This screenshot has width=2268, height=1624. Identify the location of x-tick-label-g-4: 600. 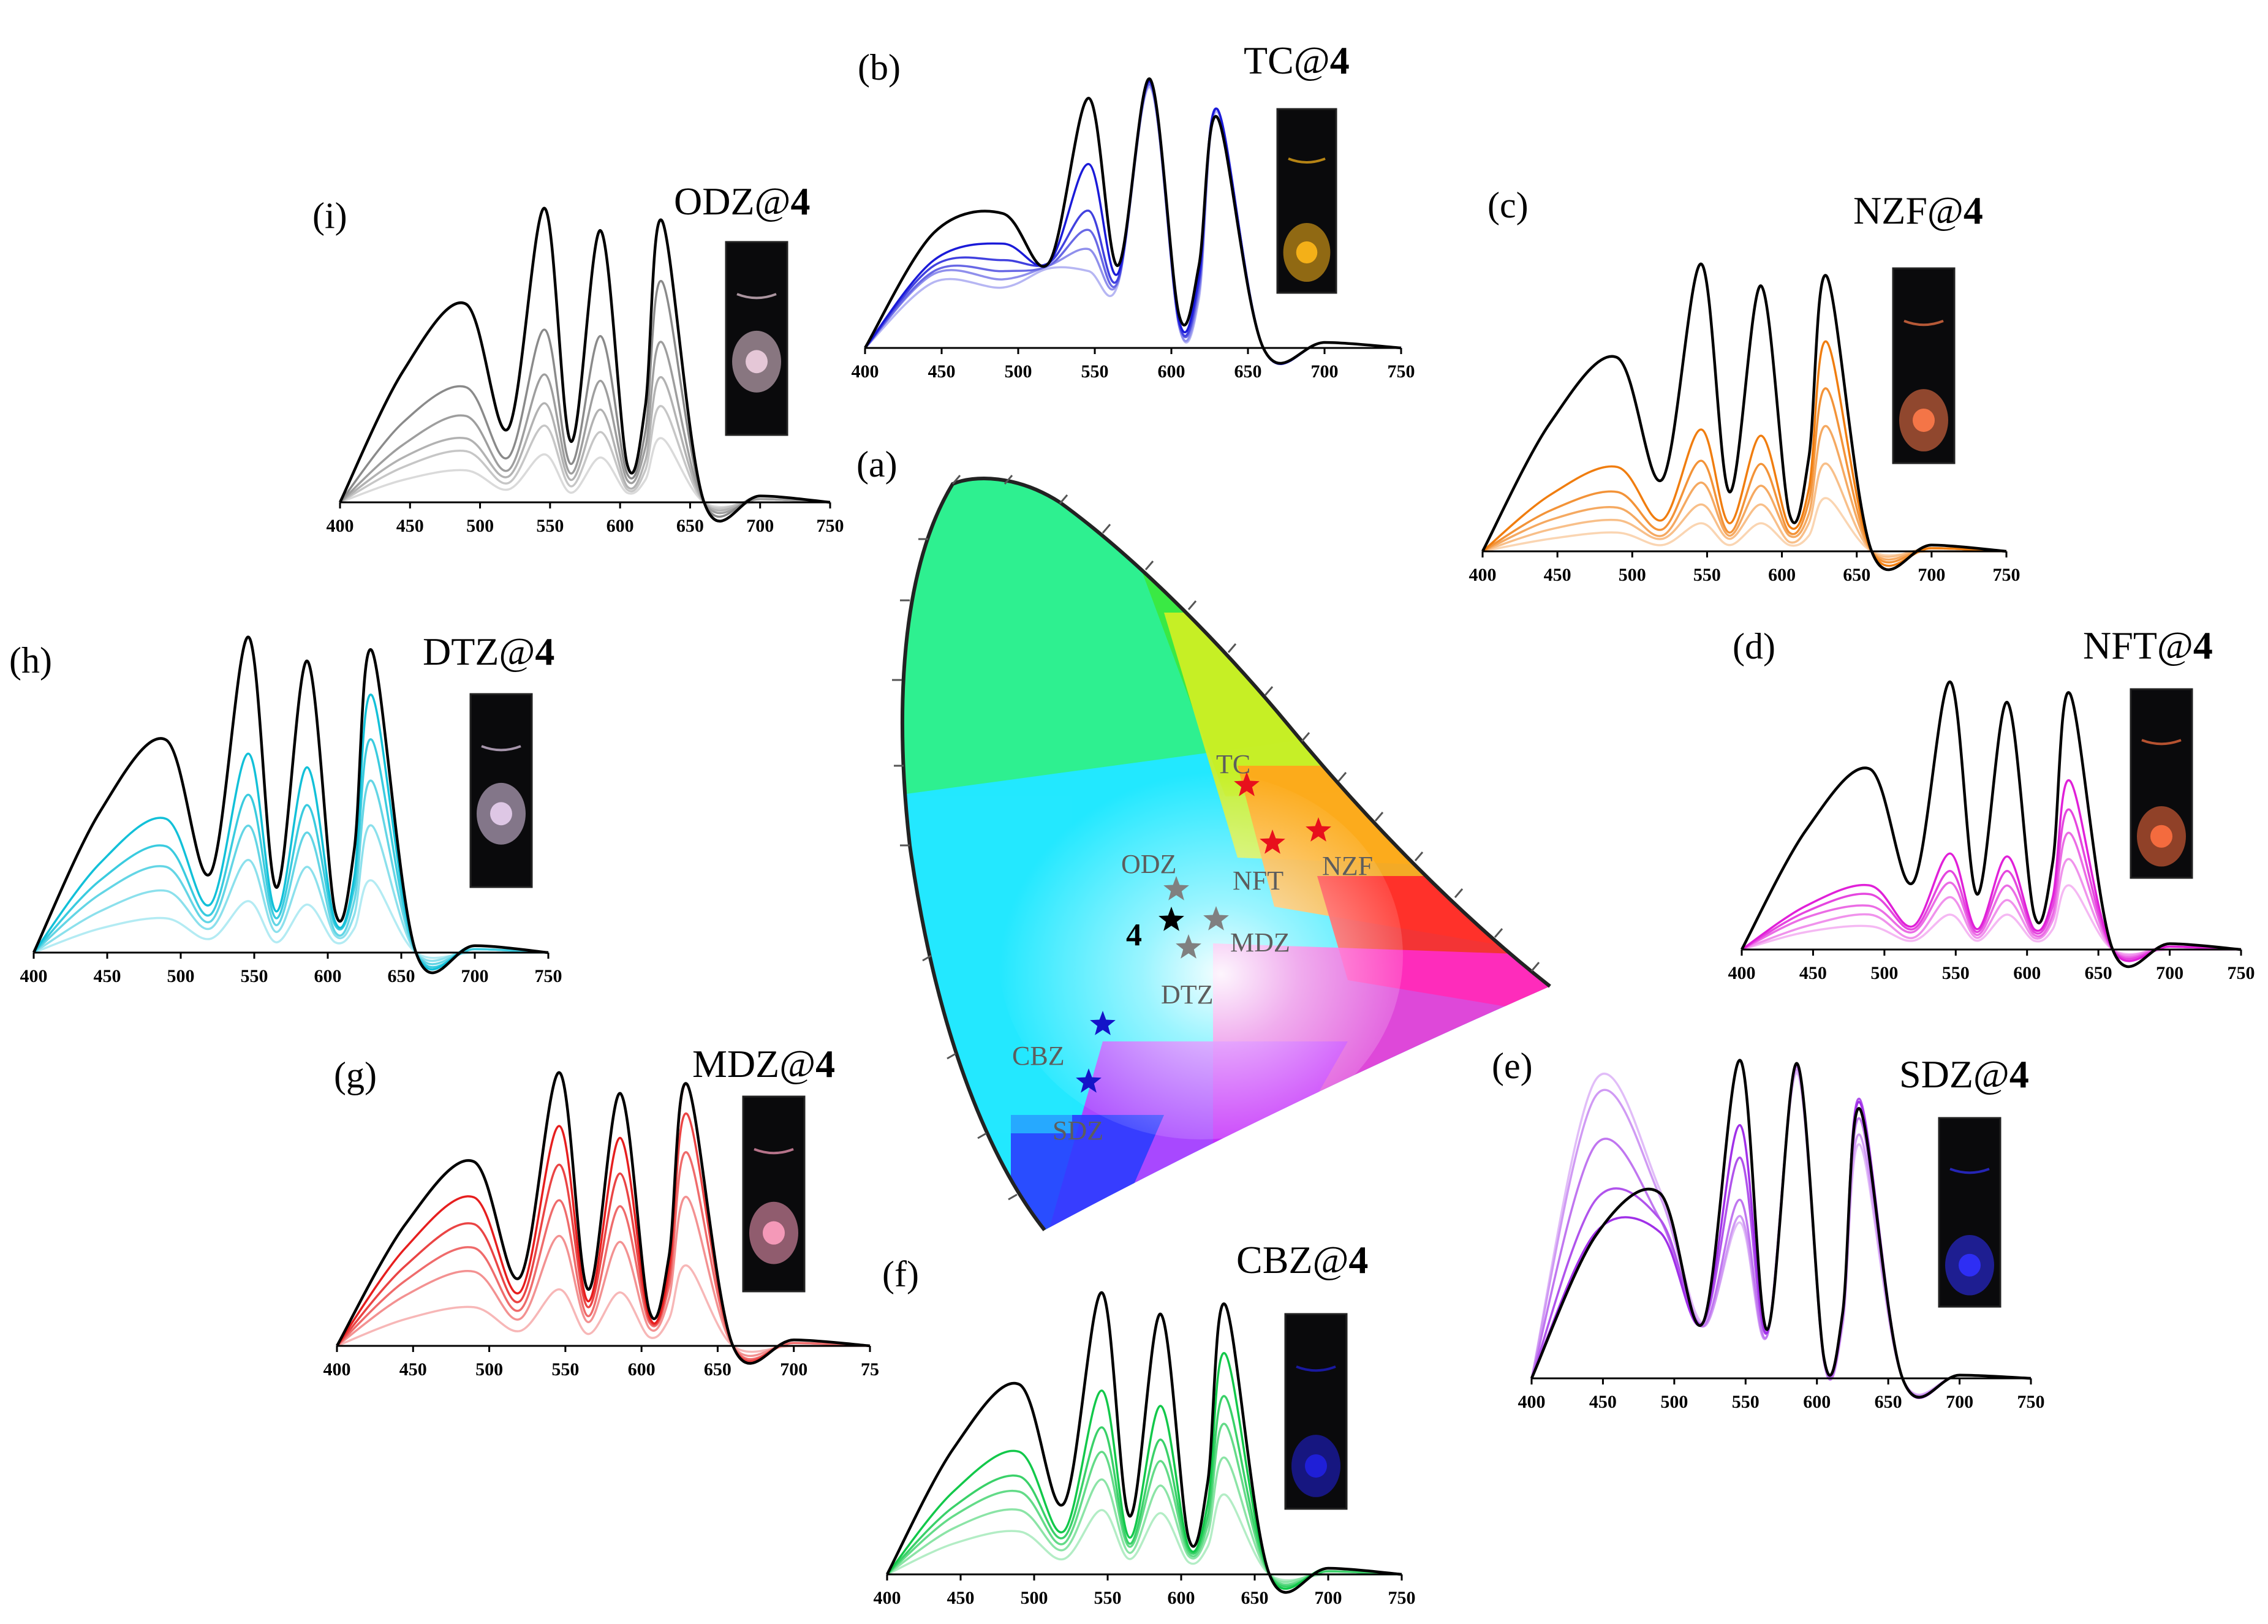
(642, 1369).